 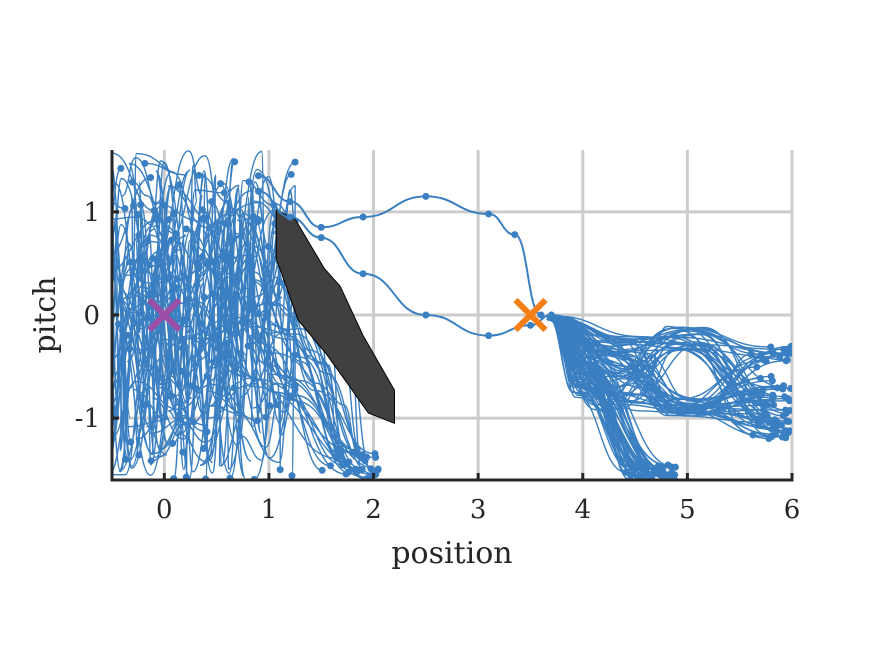 I want to click on goal-marker, so click(x=530, y=315).